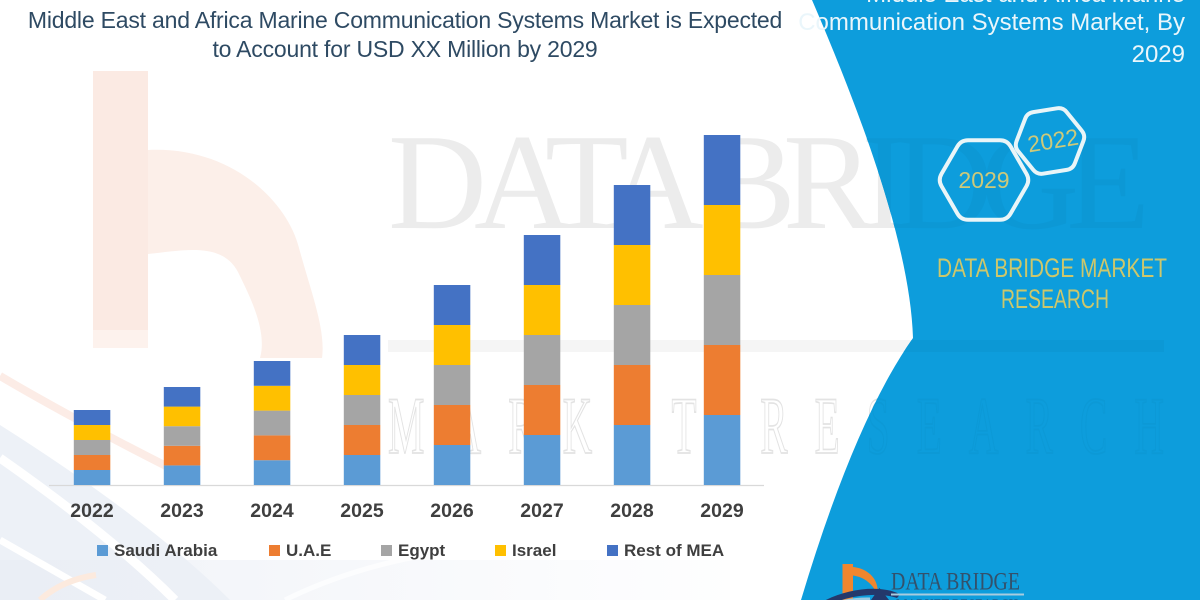  What do you see at coordinates (1055, 299) in the screenshot?
I see `svg-text: RESEARCH` at bounding box center [1055, 299].